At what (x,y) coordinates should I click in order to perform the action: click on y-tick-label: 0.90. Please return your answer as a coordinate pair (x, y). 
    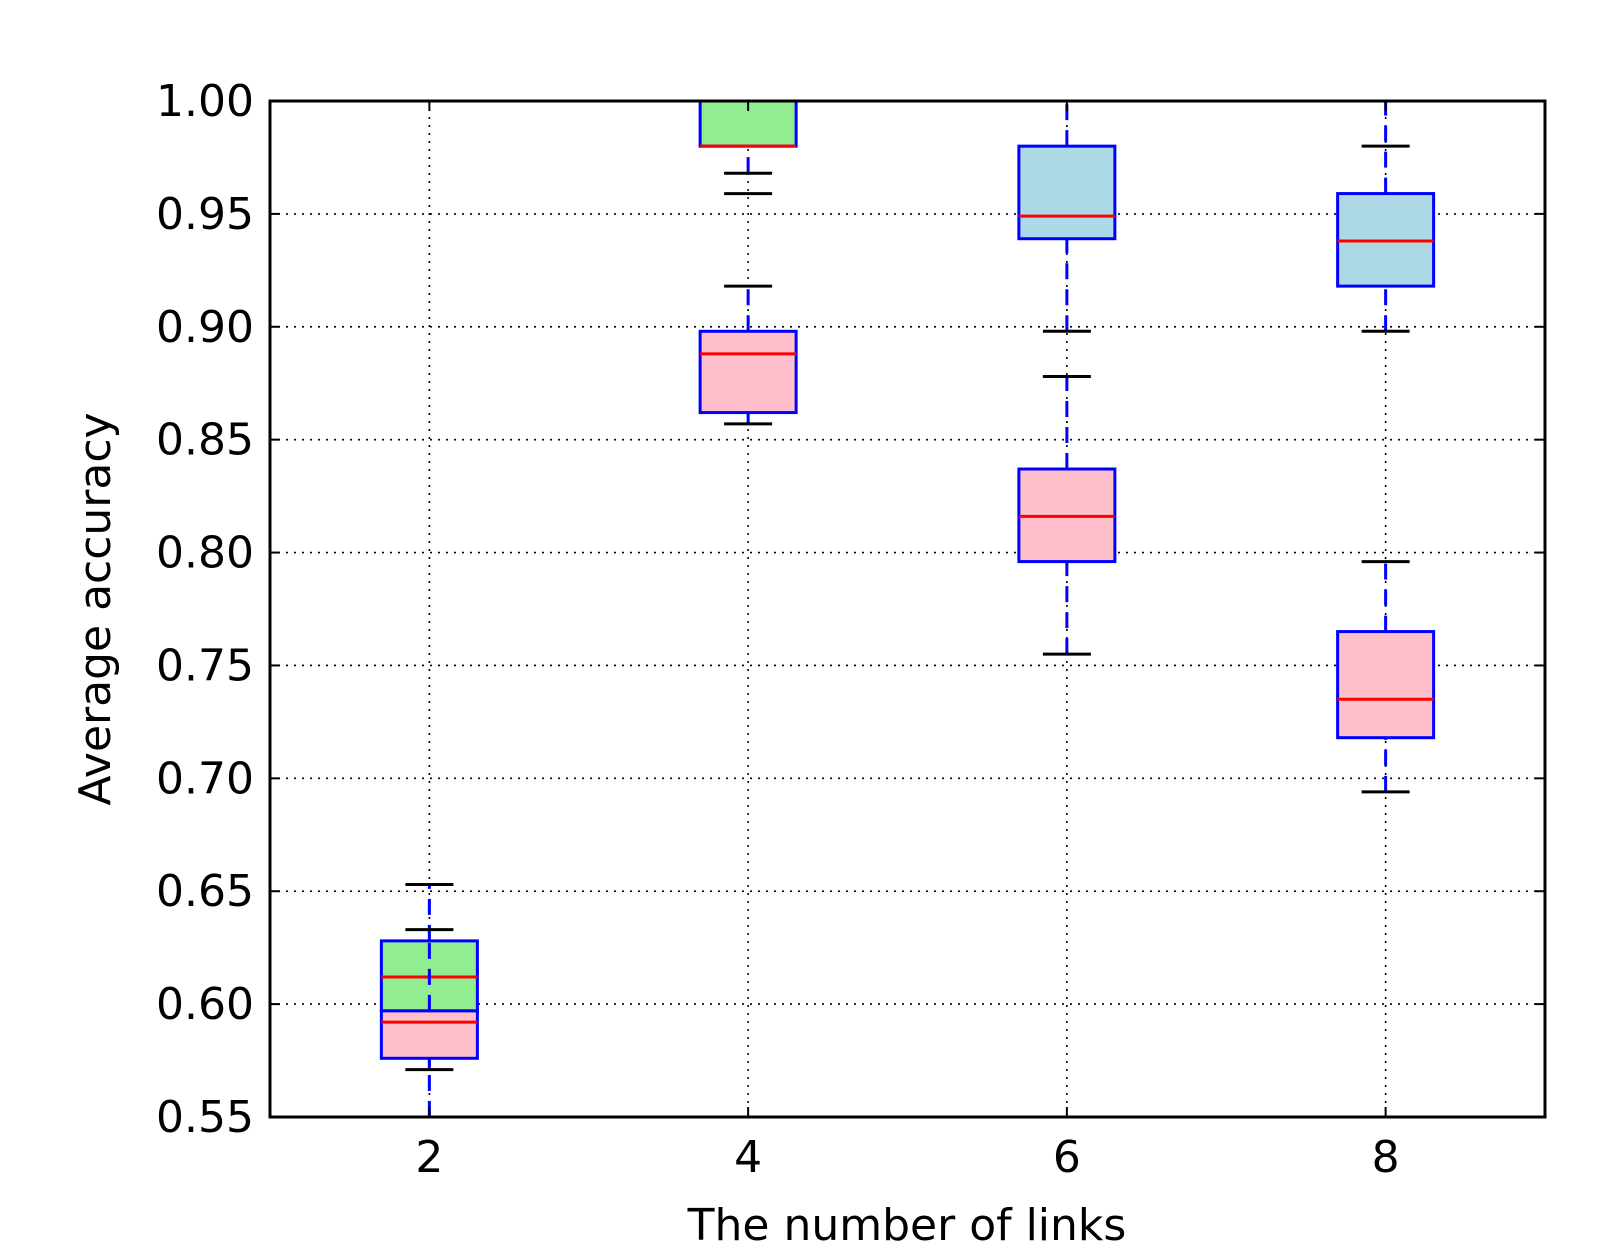
    Looking at the image, I should click on (205, 327).